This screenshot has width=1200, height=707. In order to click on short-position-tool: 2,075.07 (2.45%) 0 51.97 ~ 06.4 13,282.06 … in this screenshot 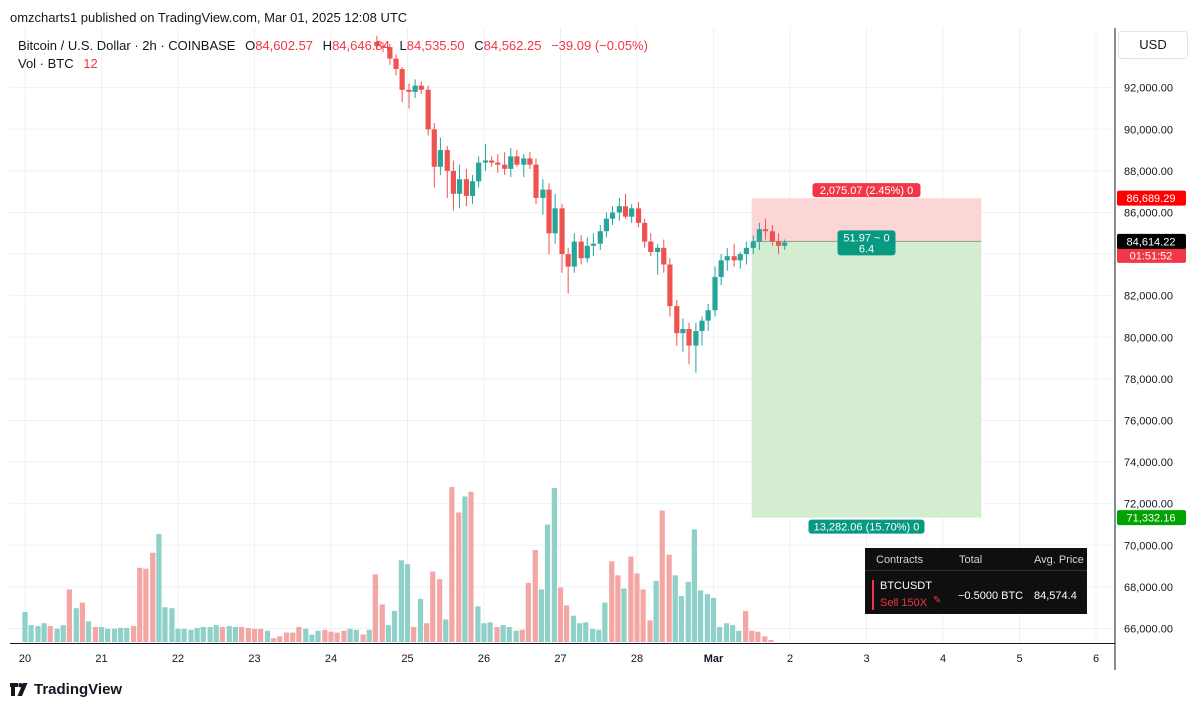, I will do `click(866, 358)`.